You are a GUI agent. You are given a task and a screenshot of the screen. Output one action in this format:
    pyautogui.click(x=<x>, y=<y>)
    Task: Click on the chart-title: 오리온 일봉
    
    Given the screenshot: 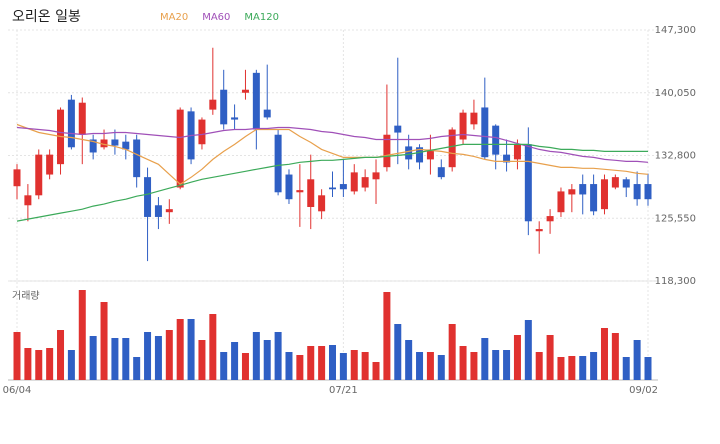 What is the action you would take?
    pyautogui.click(x=46, y=17)
    